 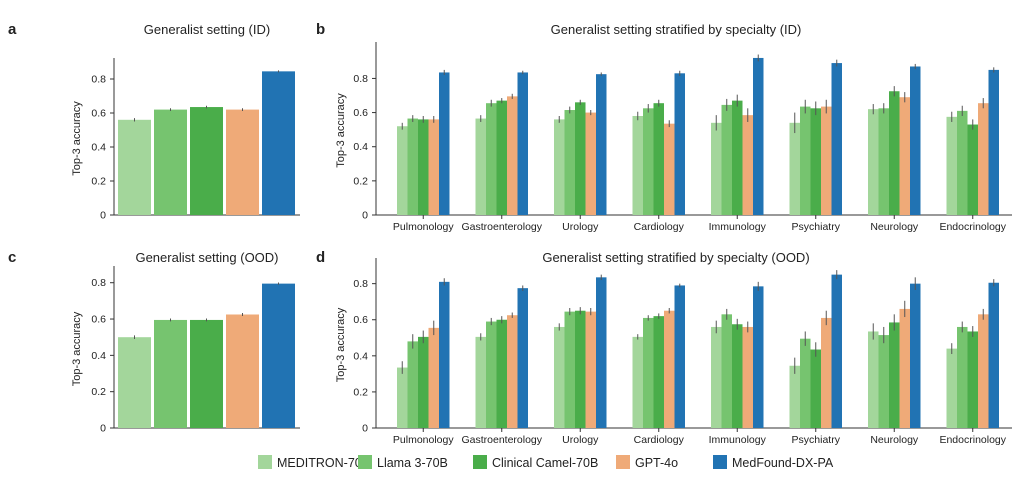 What do you see at coordinates (206, 161) in the screenshot?
I see `bar-clinical-camel-70b` at bounding box center [206, 161].